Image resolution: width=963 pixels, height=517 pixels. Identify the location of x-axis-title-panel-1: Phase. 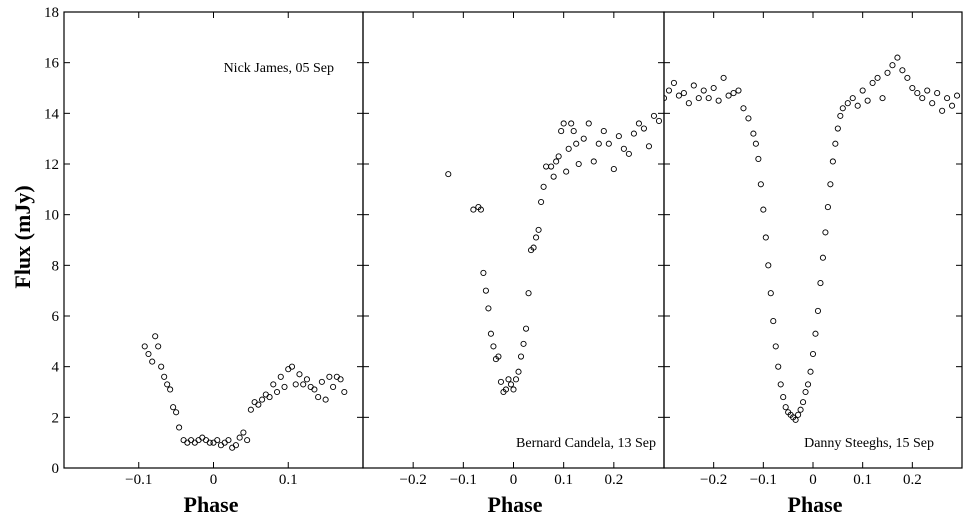
(211, 504).